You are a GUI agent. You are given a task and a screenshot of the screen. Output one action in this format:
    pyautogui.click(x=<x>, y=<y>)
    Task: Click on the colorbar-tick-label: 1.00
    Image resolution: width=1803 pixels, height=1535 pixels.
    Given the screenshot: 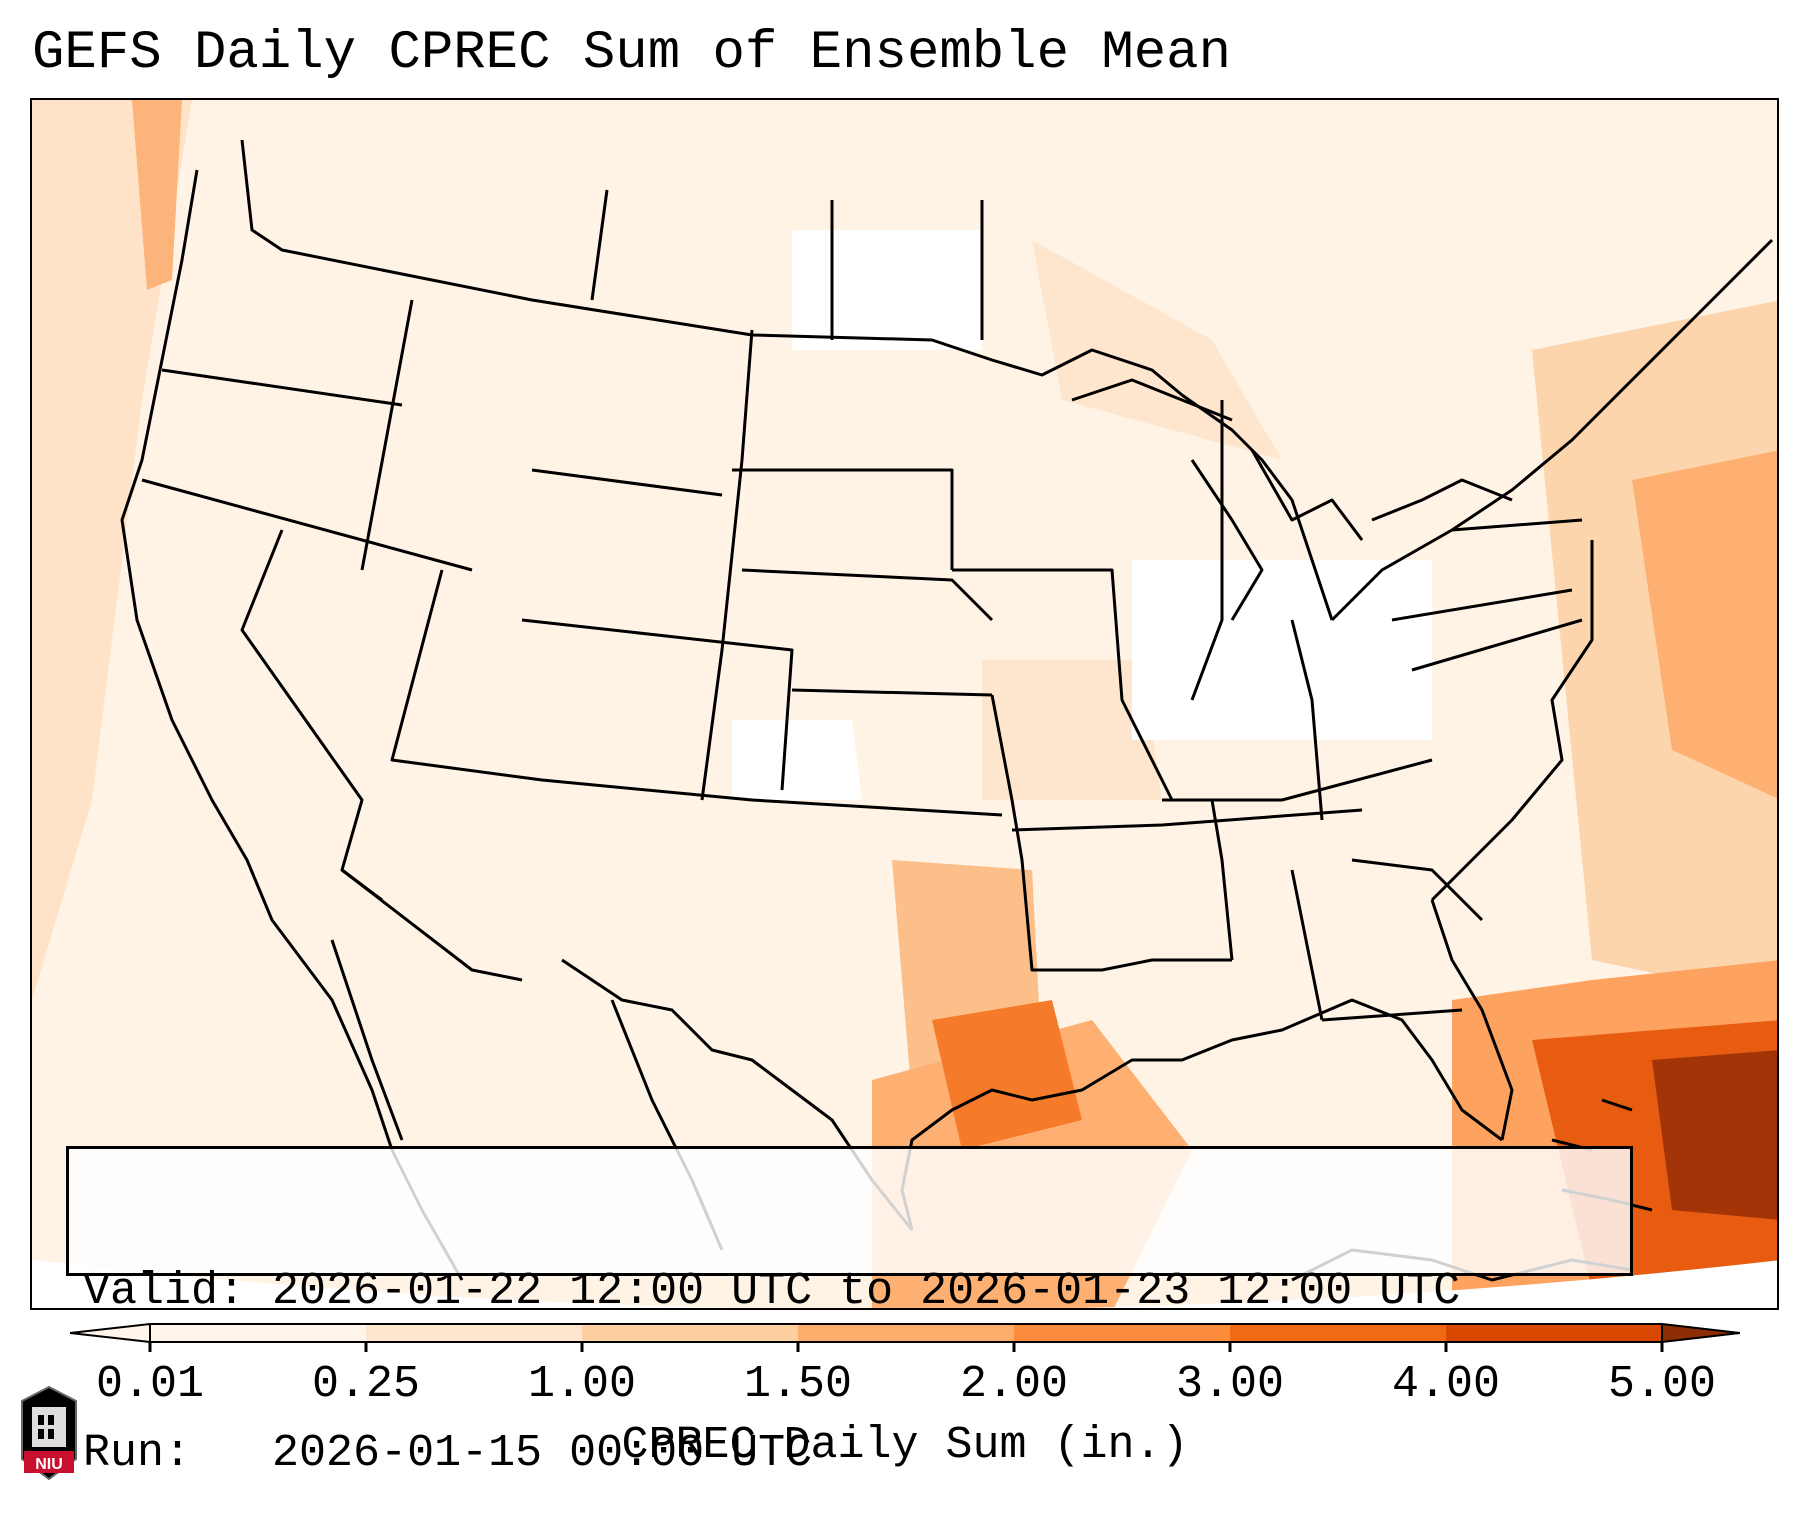 What is the action you would take?
    pyautogui.click(x=582, y=1384)
    